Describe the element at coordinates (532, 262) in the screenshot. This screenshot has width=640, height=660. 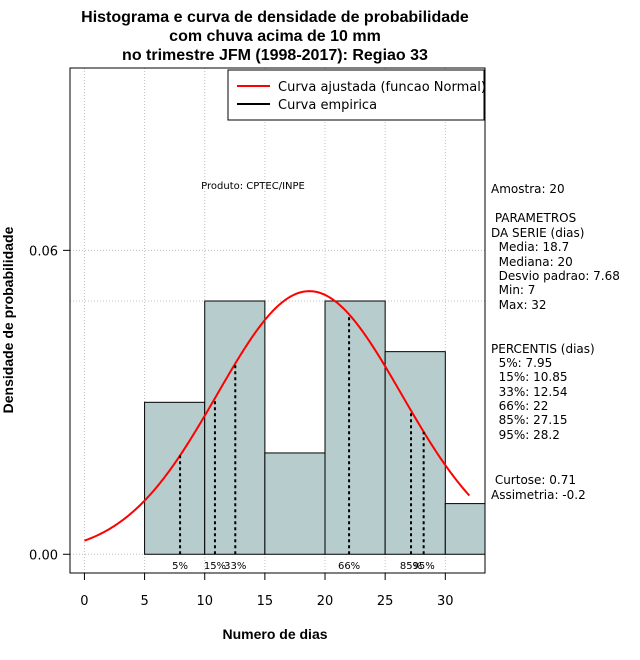
I see `side-median: Mediana: 20` at that location.